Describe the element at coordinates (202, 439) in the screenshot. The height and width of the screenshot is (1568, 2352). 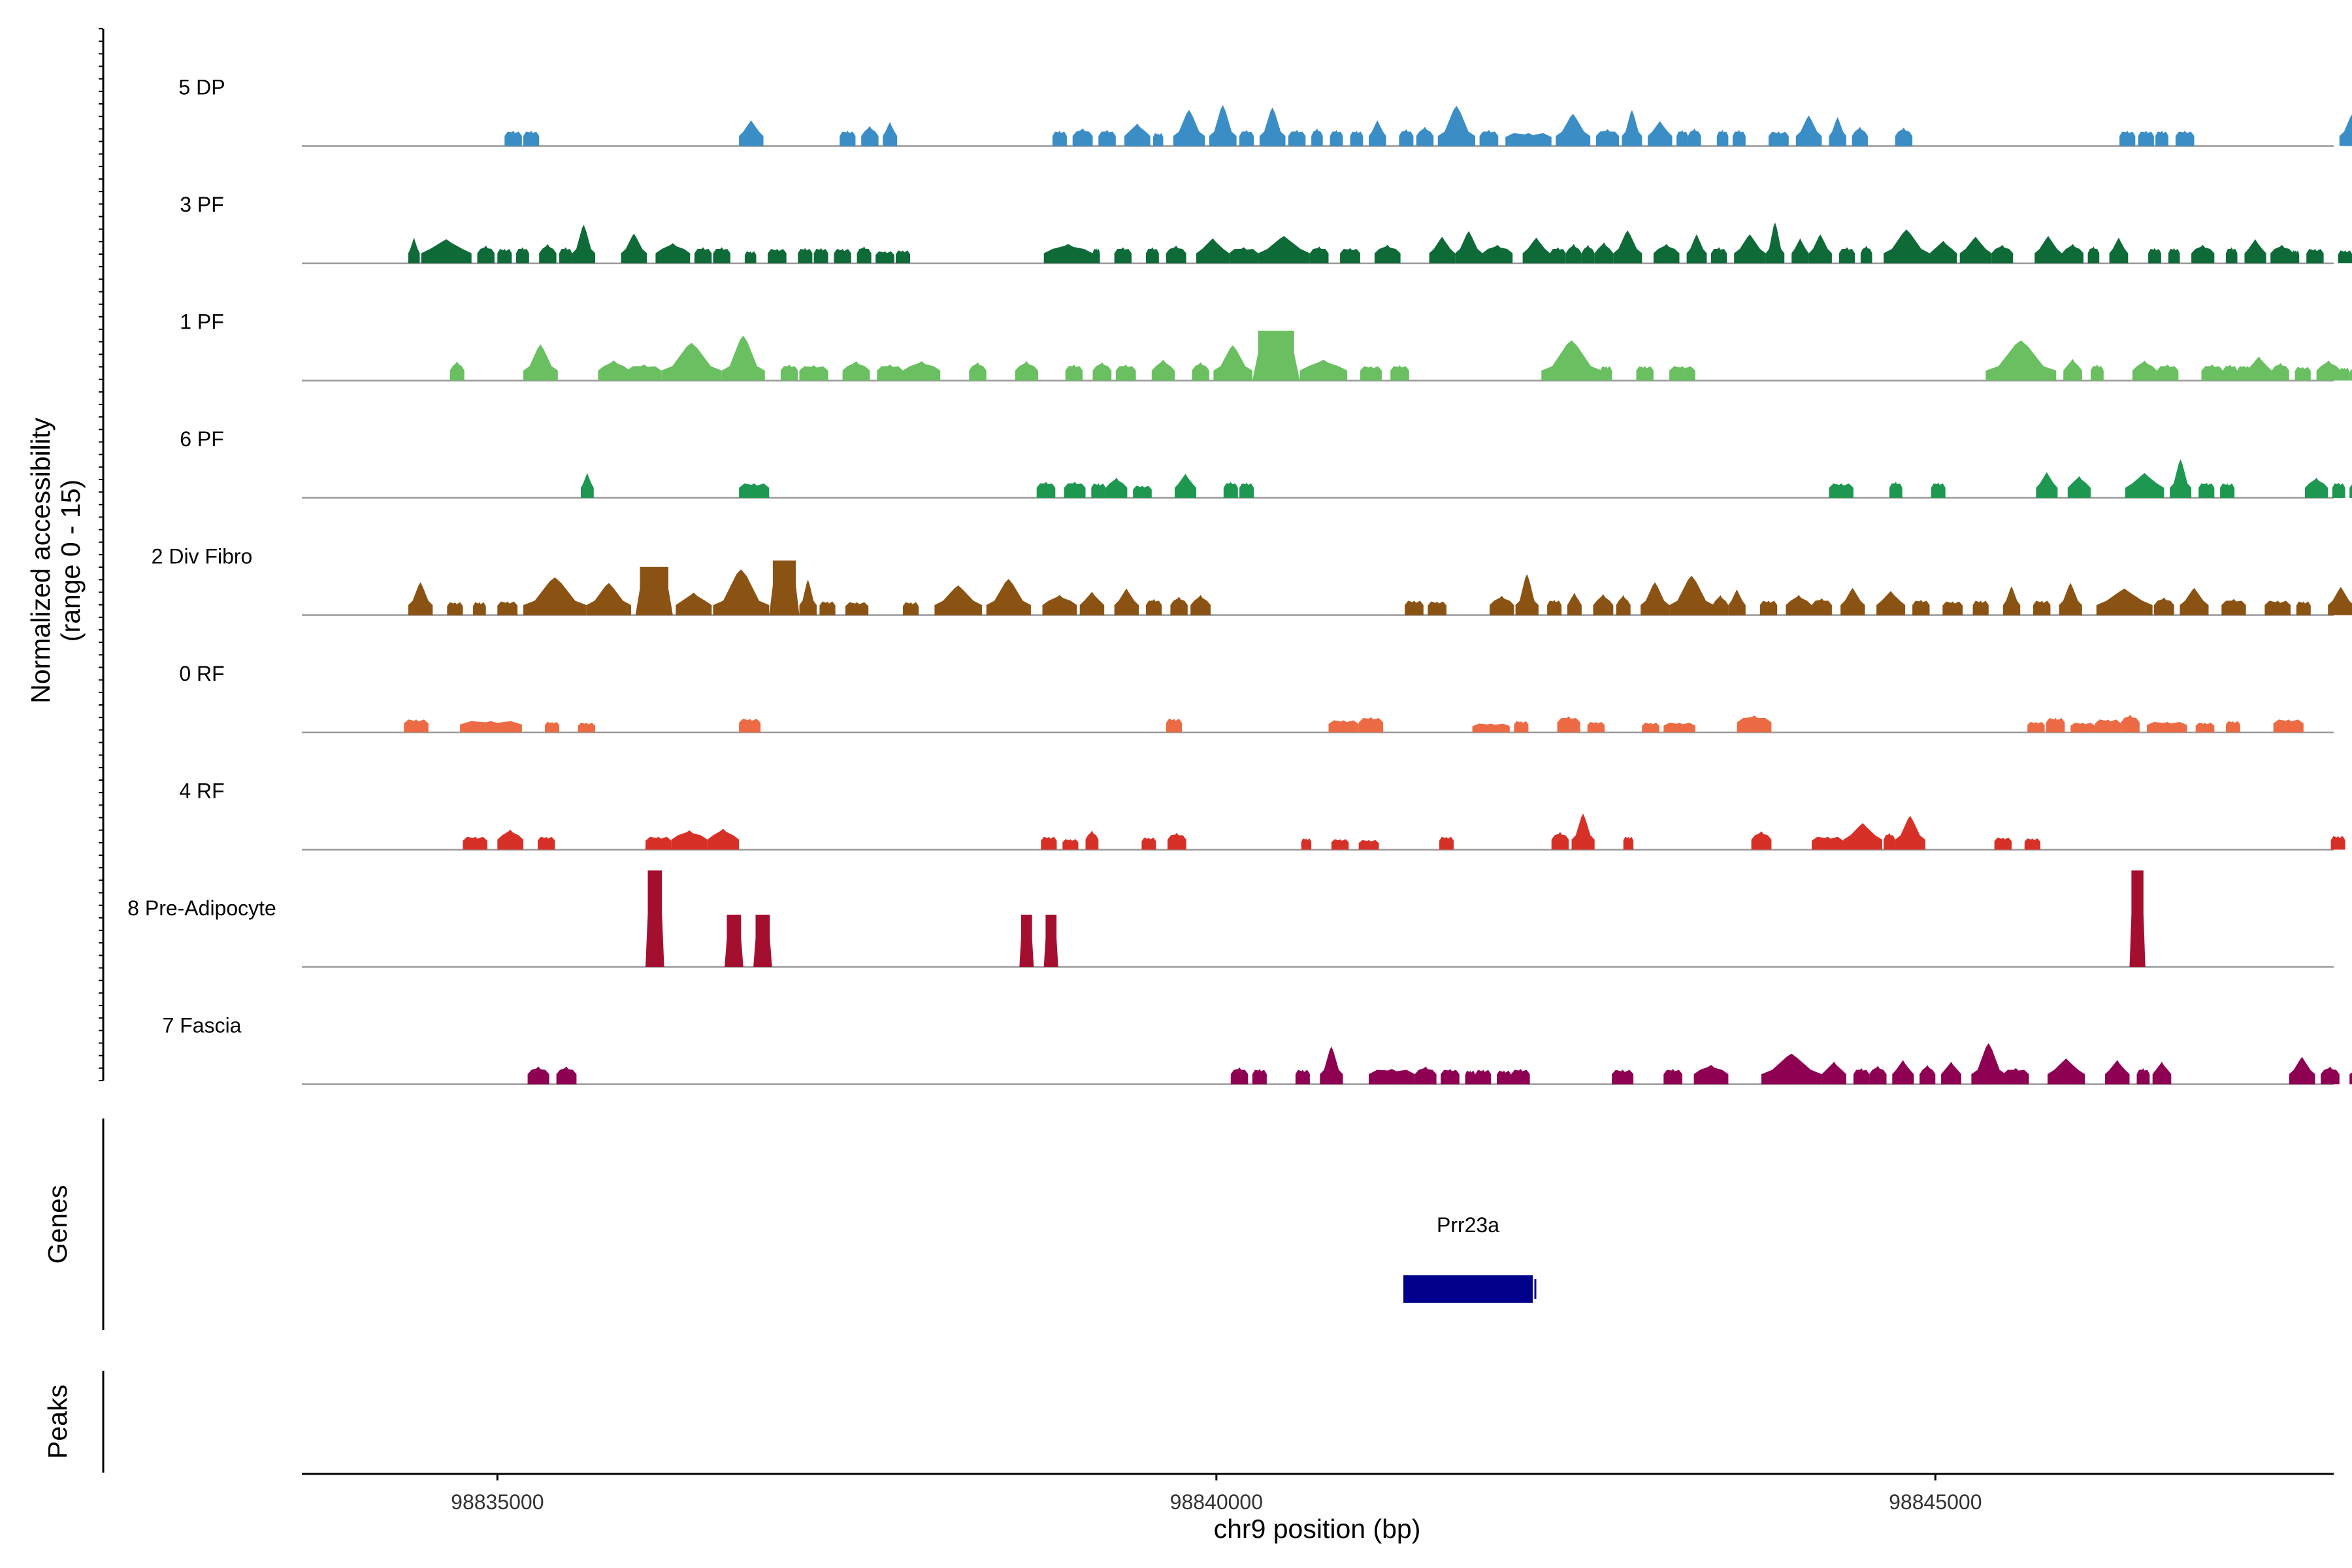
I see `track-label: 6 PF` at that location.